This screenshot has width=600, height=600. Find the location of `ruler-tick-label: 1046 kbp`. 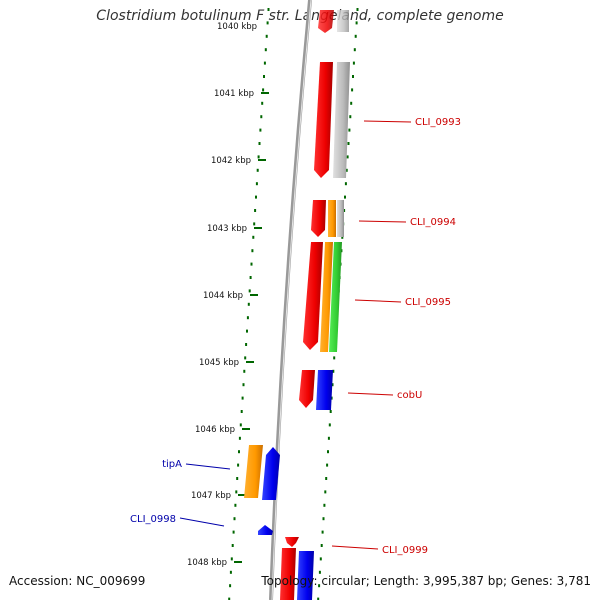

ruler-tick-label: 1046 kbp is located at coordinates (215, 430).